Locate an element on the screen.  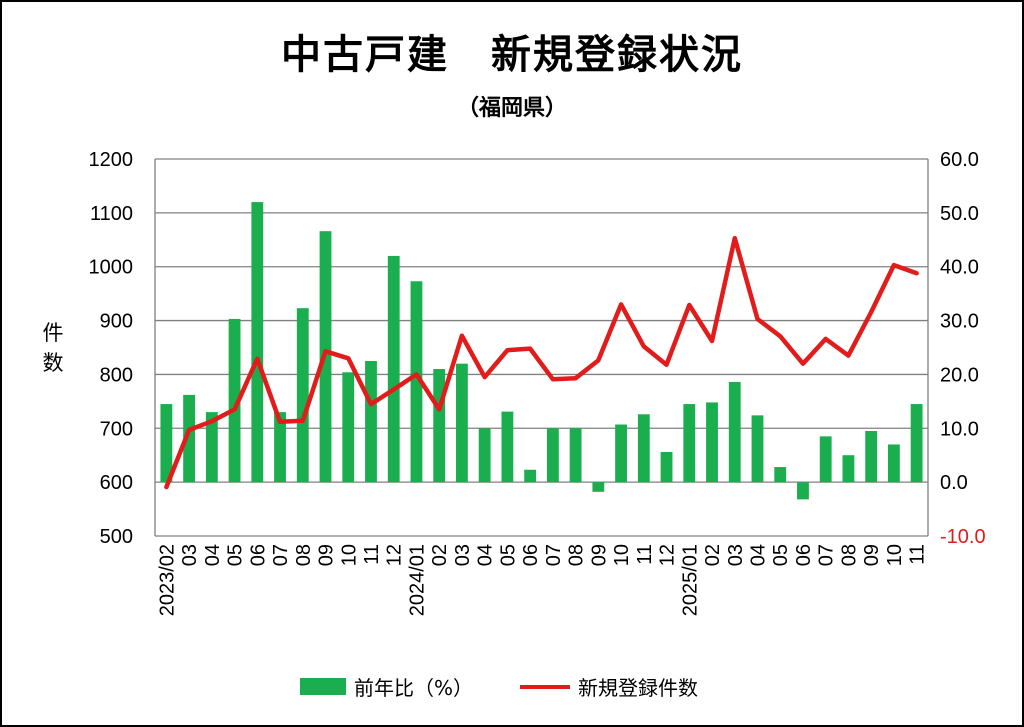
y-right-tick-label: 20.0 is located at coordinates (959, 375).